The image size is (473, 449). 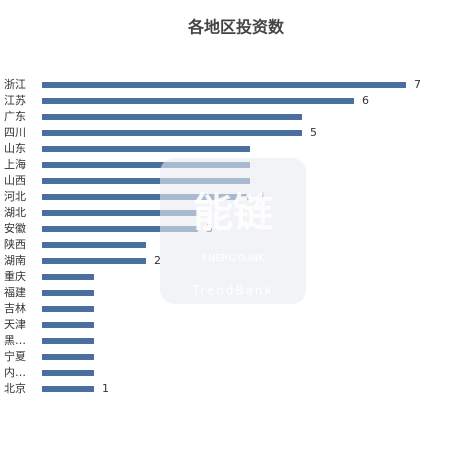 What do you see at coordinates (236, 27) in the screenshot?
I see `chart-title: 各地区投资数` at bounding box center [236, 27].